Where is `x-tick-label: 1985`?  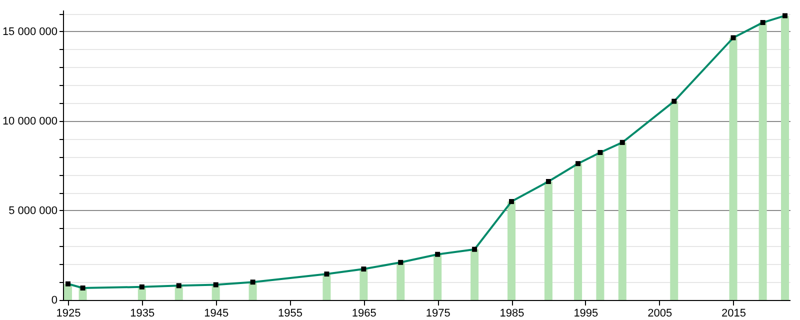
x-tick-label: 1985 is located at coordinates (512, 314).